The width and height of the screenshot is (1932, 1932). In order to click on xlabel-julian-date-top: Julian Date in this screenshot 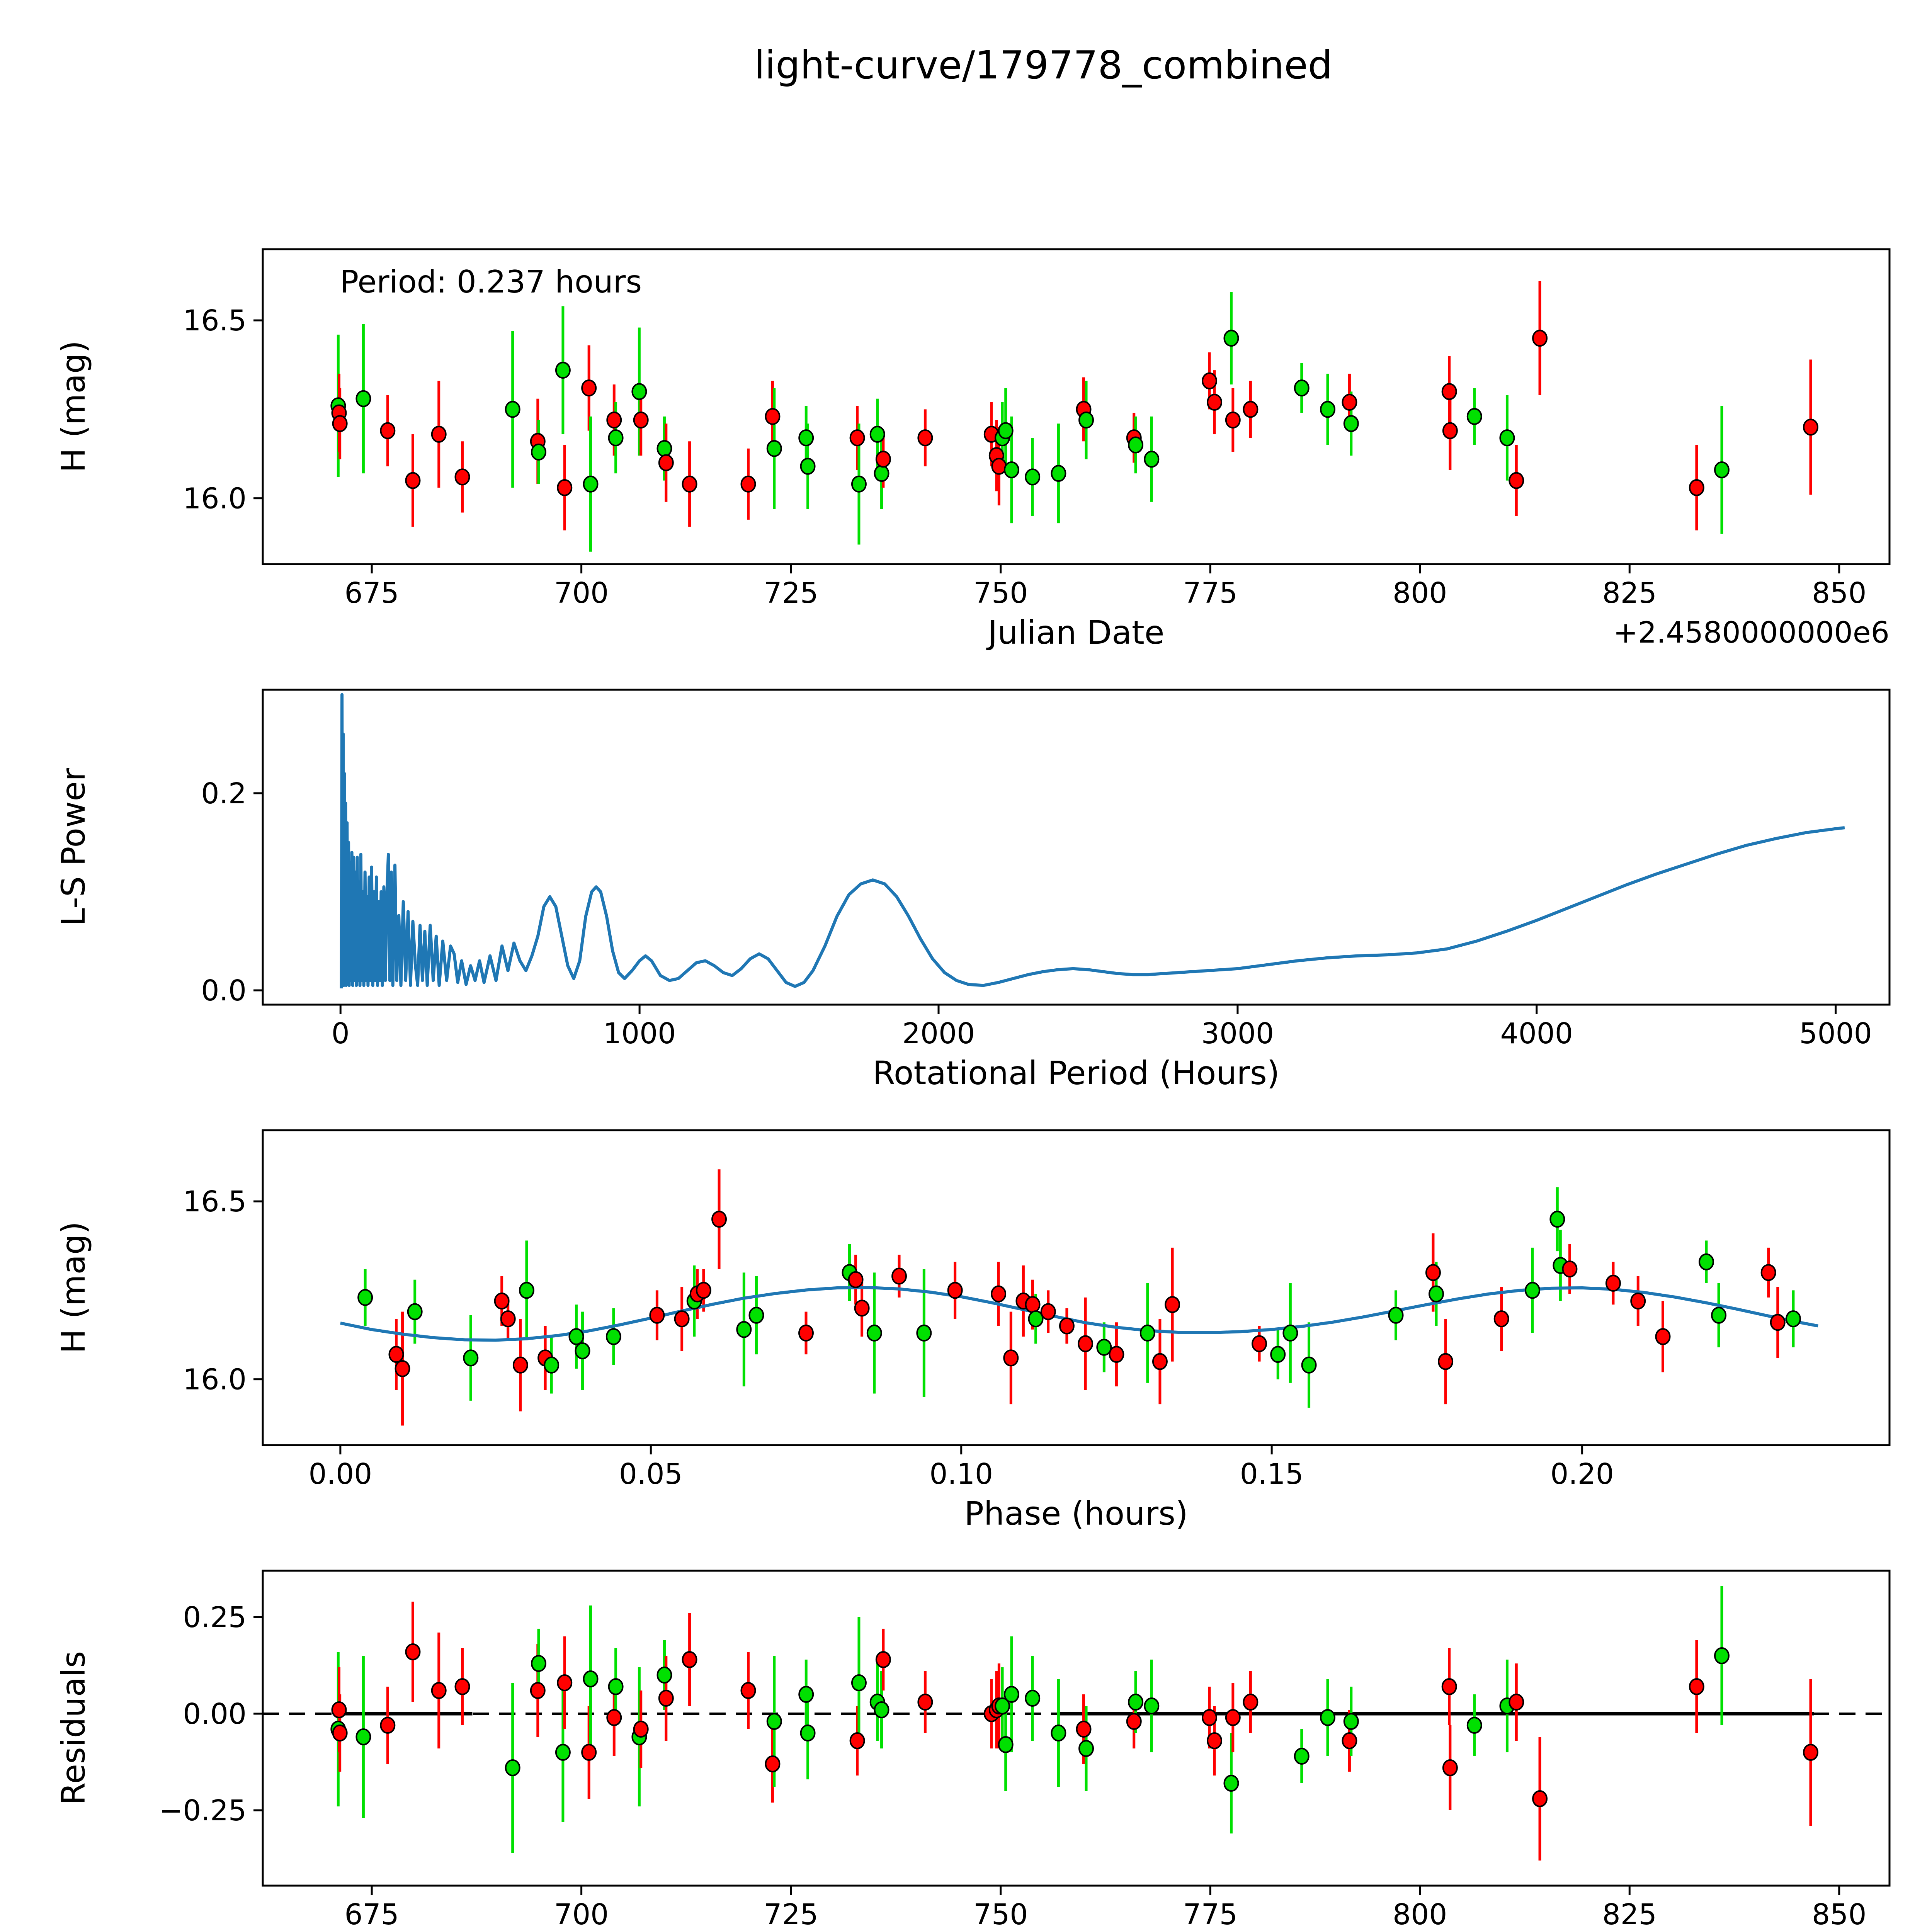, I will do `click(1077, 632)`.